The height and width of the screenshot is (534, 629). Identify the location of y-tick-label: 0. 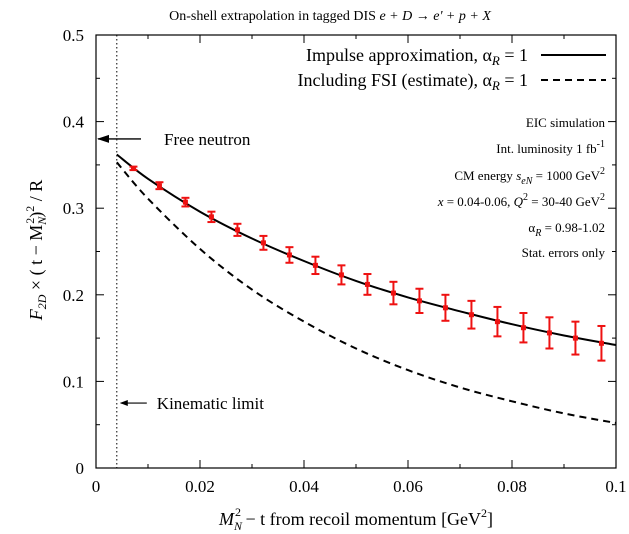
(80, 468).